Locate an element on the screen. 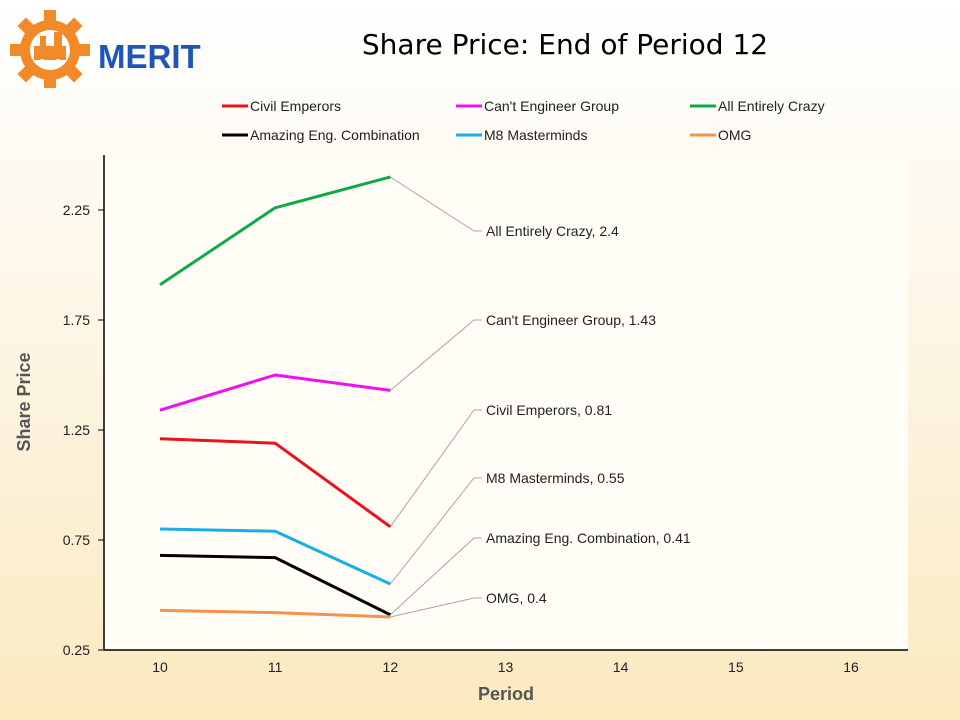 The height and width of the screenshot is (720, 960). x-tick-label: 12 is located at coordinates (391, 667).